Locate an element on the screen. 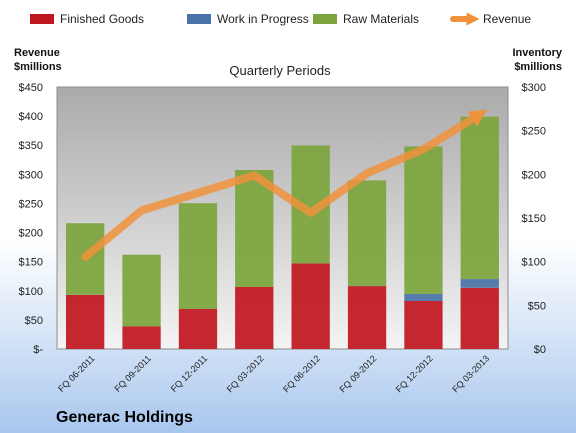  category-label: FQ 06-2012 is located at coordinates (301, 373).